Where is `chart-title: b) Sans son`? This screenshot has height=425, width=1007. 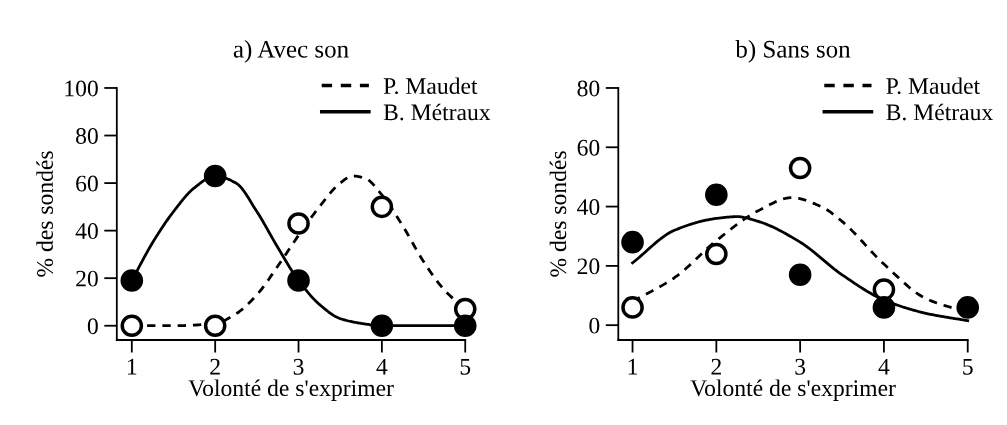 chart-title: b) Sans son is located at coordinates (793, 51).